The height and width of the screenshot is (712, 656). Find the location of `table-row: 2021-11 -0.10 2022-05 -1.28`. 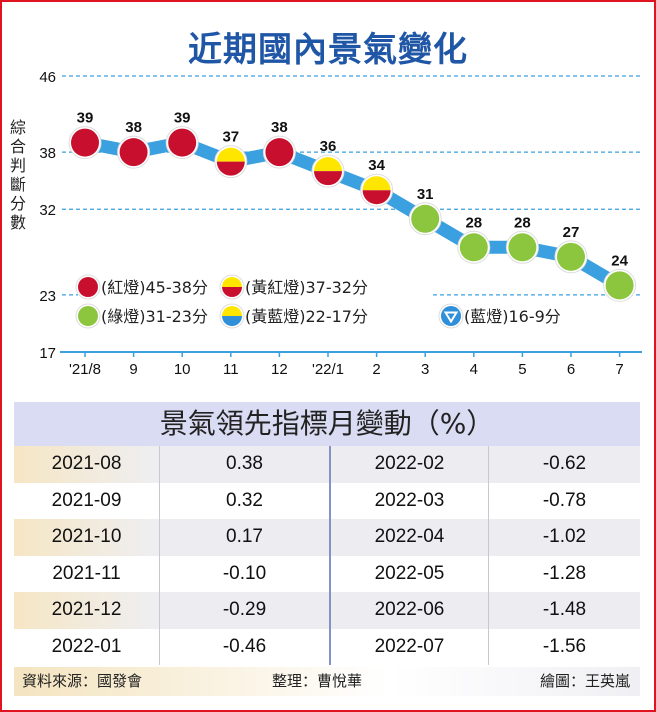

table-row: 2021-11 -0.10 2022-05 -1.28 is located at coordinates (327, 573).